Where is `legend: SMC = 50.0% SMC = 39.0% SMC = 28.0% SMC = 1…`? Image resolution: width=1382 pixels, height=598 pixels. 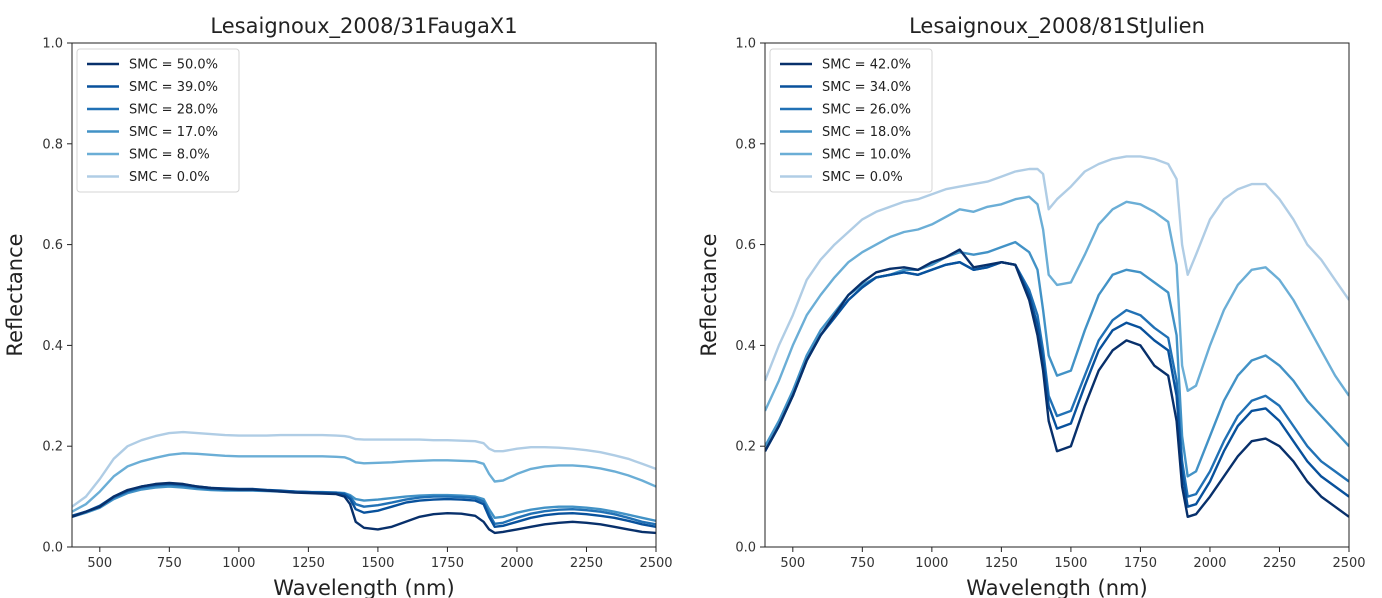
legend: SMC = 50.0% SMC = 39.0% SMC = 28.0% SMC = 1… is located at coordinates (158, 120).